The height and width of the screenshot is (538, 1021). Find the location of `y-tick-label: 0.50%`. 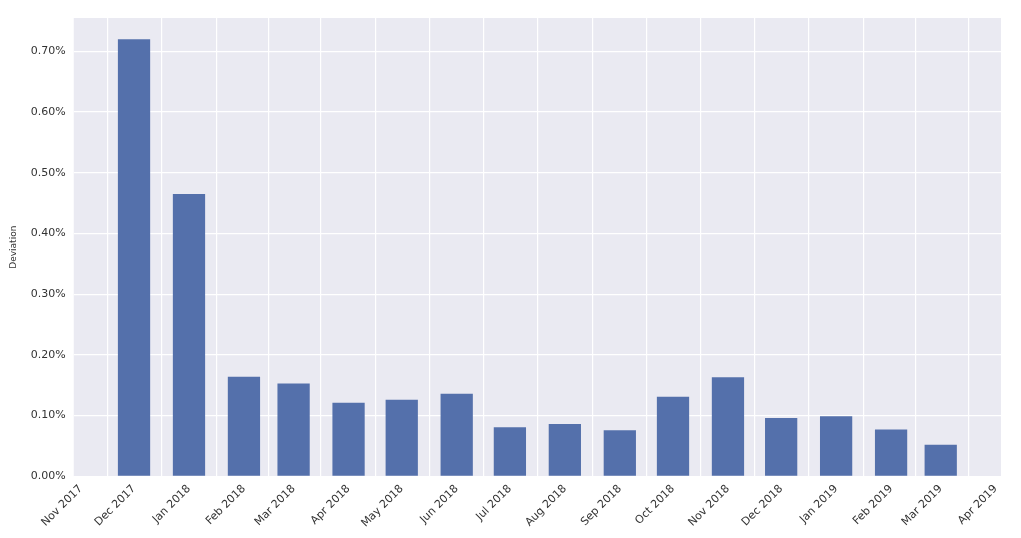

y-tick-label: 0.50% is located at coordinates (48, 172).